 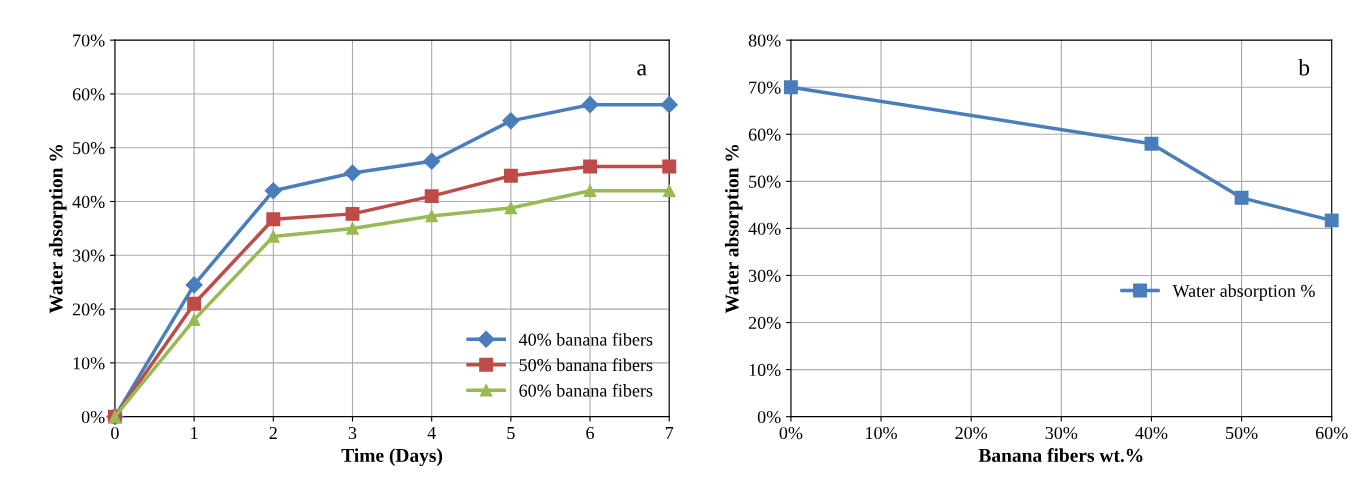 I want to click on x-tick-label: 20%, so click(x=971, y=433).